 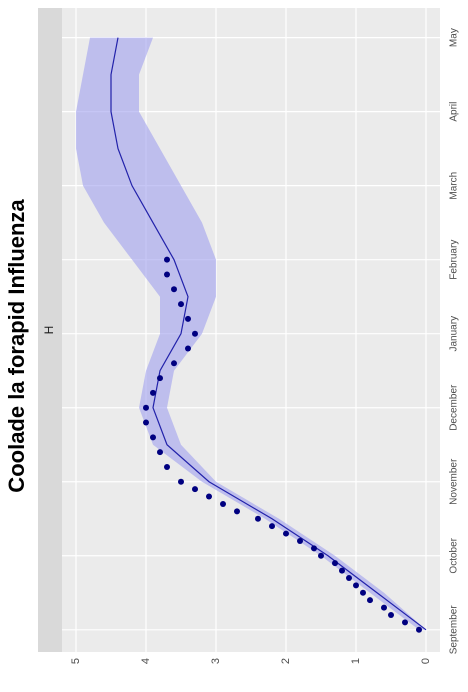 What do you see at coordinates (454, 407) in the screenshot?
I see `x-tick-label: December` at bounding box center [454, 407].